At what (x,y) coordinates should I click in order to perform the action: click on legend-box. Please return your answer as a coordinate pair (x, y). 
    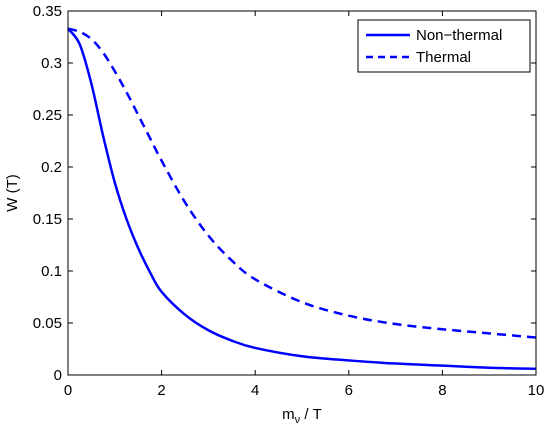
    Looking at the image, I should click on (444, 46).